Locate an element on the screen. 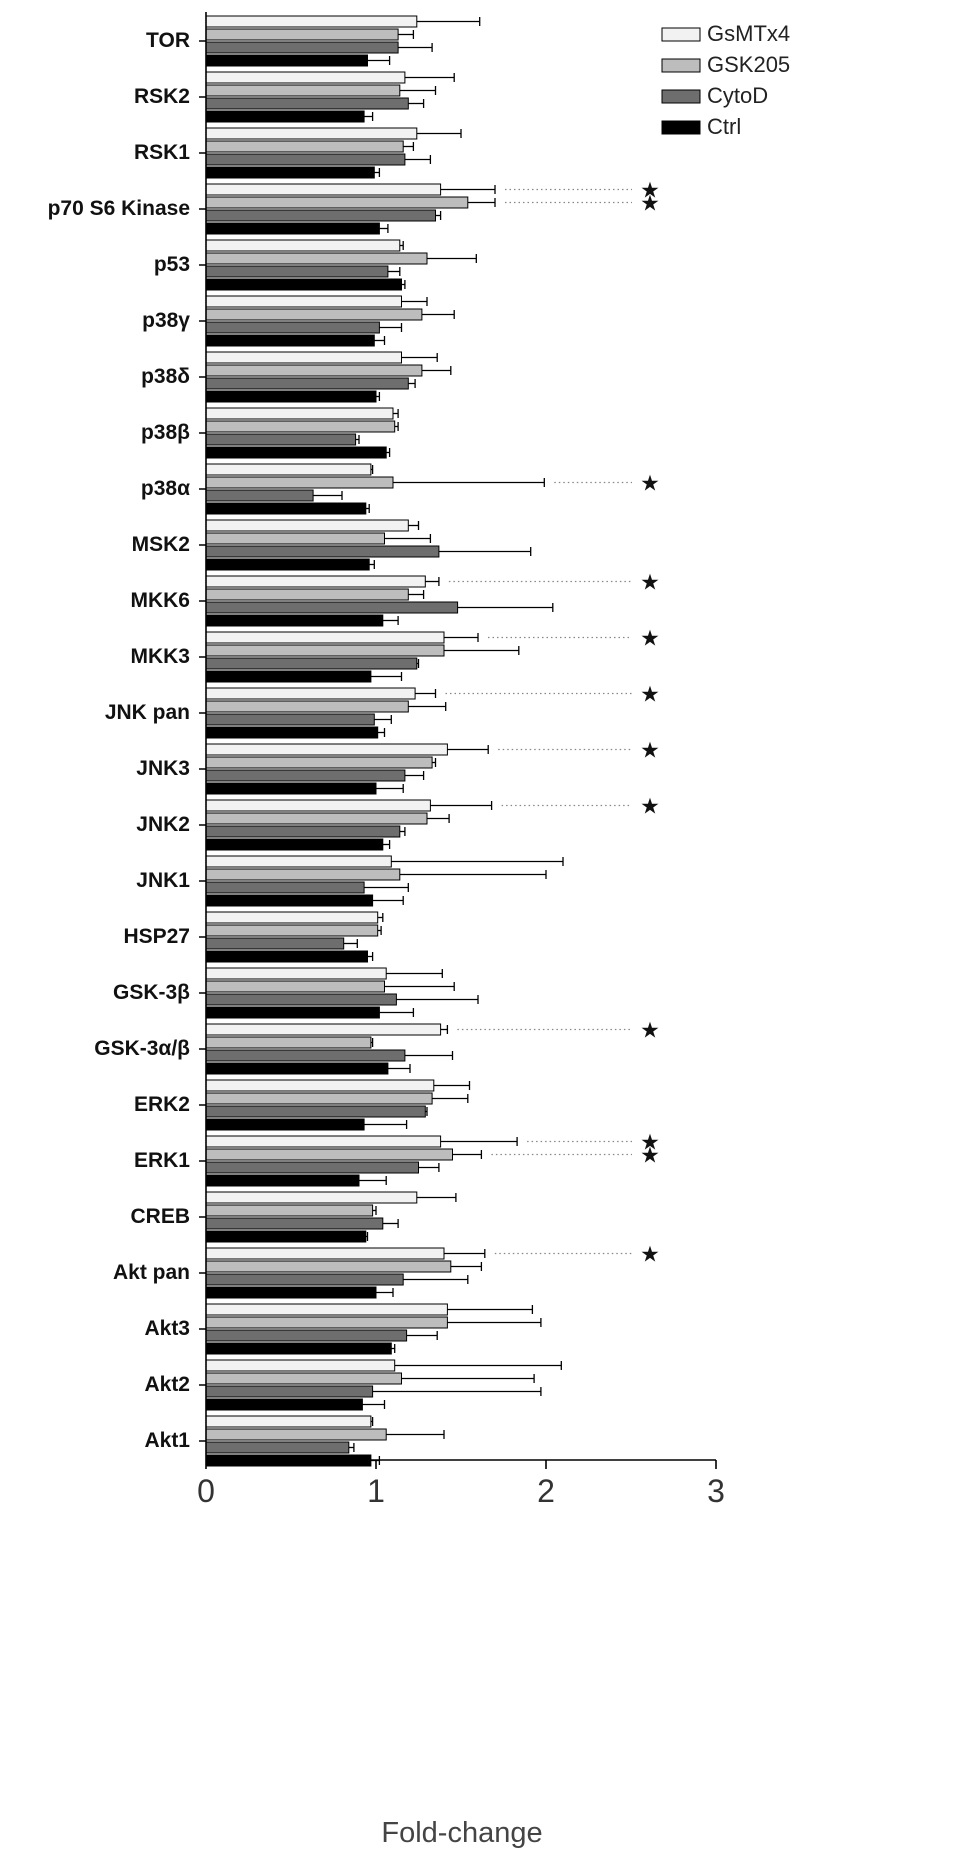 Image resolution: width=969 pixels, height=1857 pixels. legend-label: CytoD is located at coordinates (737, 95).